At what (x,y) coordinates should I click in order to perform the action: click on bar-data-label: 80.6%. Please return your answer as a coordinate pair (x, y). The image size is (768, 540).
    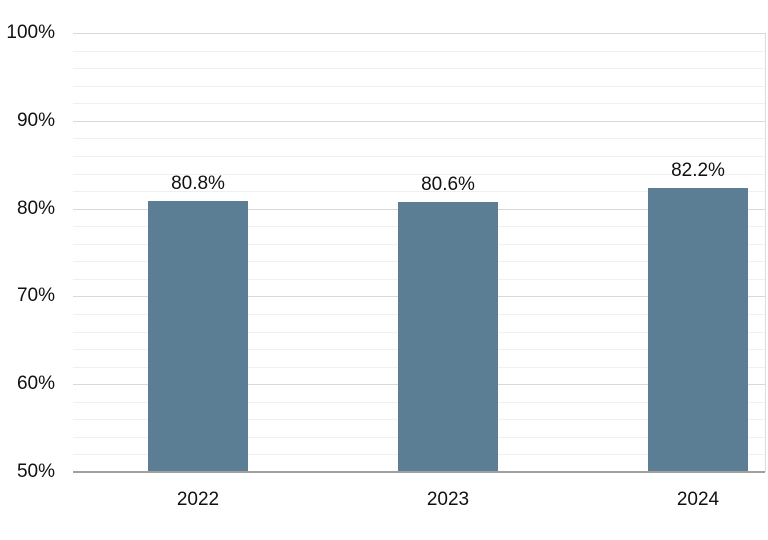
    Looking at the image, I should click on (448, 185).